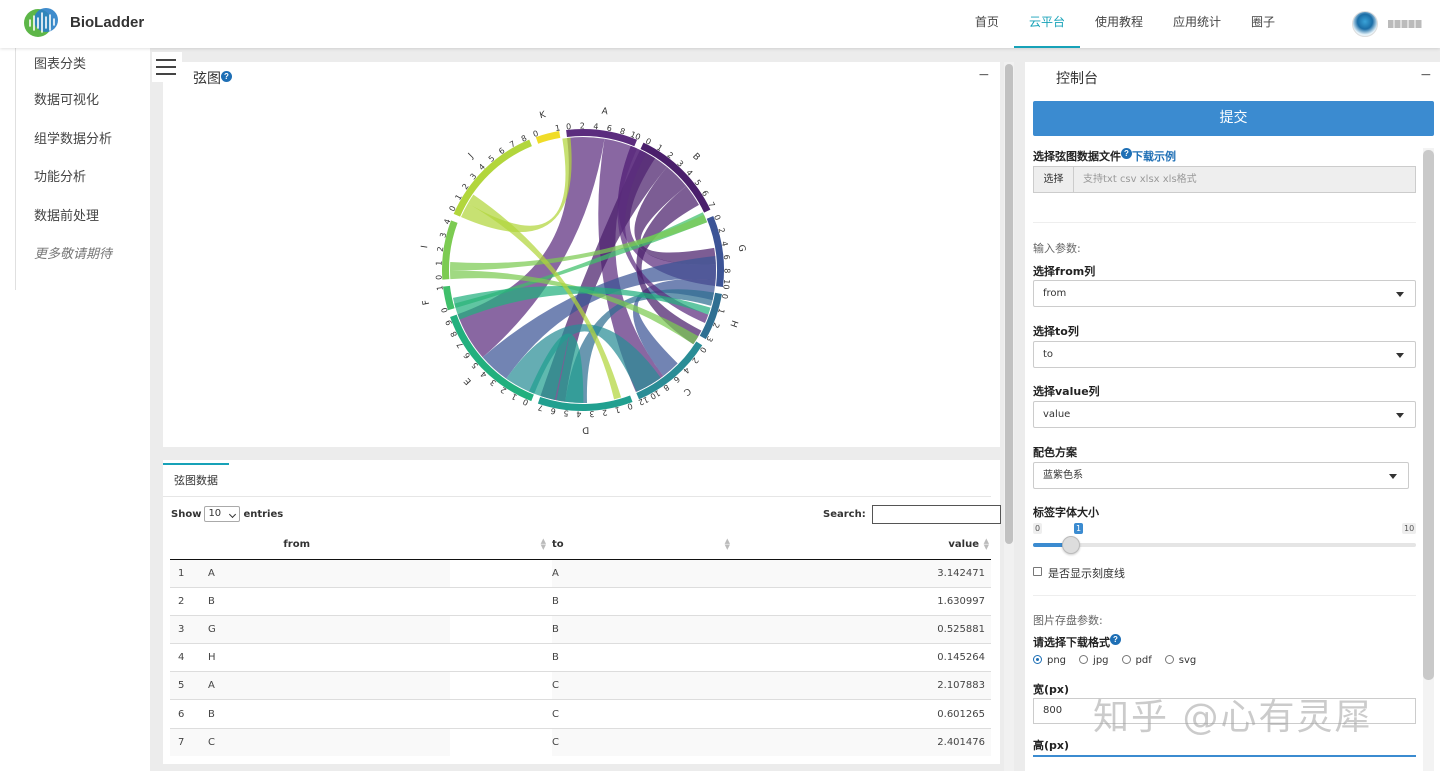  I want to click on column-sort-from: ▲ ▼, so click(431, 545).